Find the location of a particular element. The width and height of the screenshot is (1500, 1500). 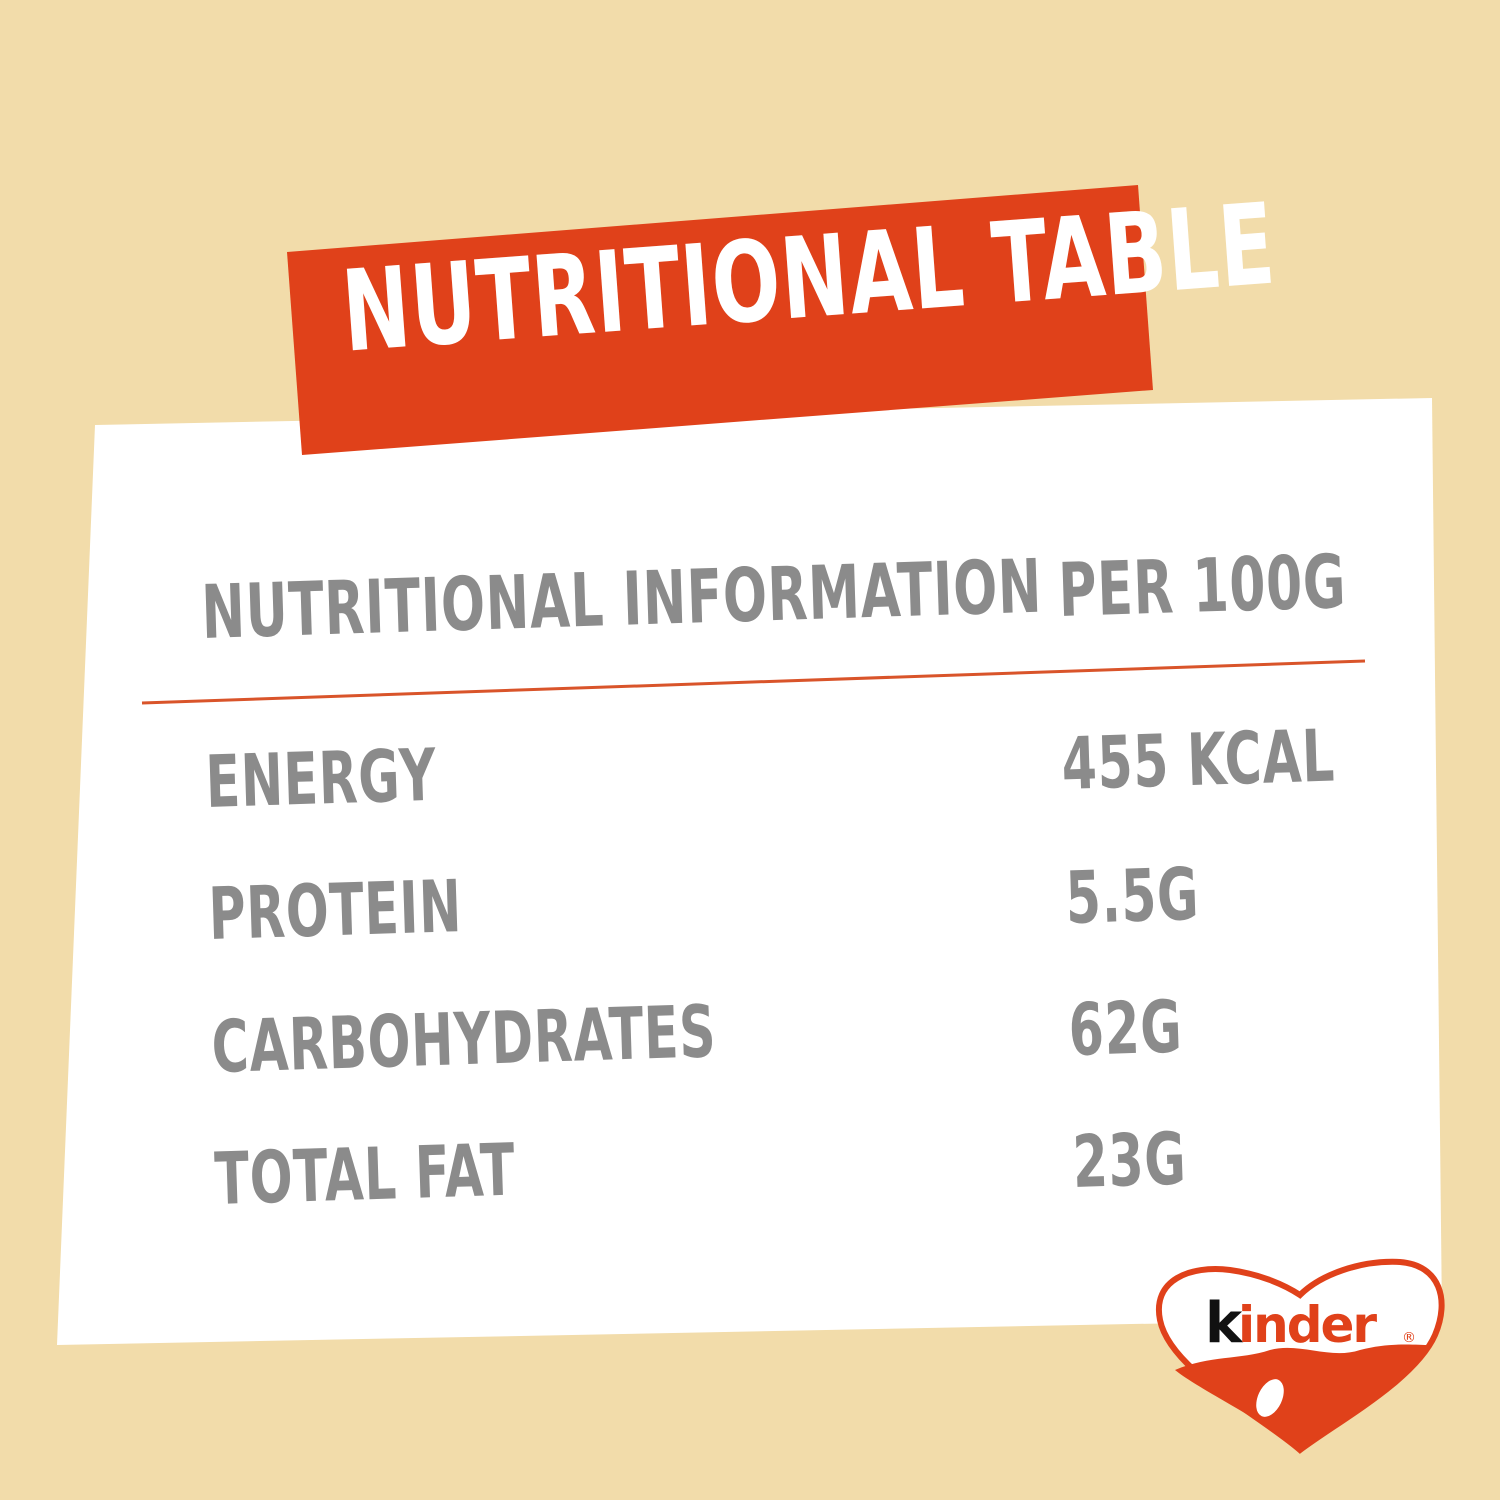

column-header-per-100g: PER 100G is located at coordinates (1202, 586).